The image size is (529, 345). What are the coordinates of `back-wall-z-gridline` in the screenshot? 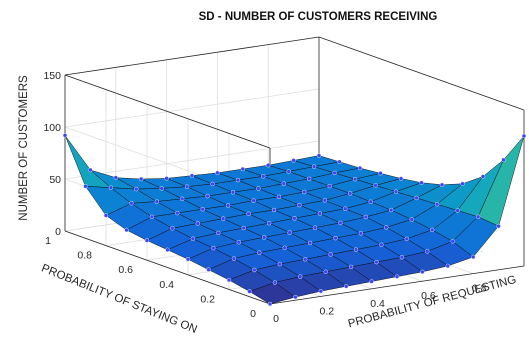 It's located at (192, 160).